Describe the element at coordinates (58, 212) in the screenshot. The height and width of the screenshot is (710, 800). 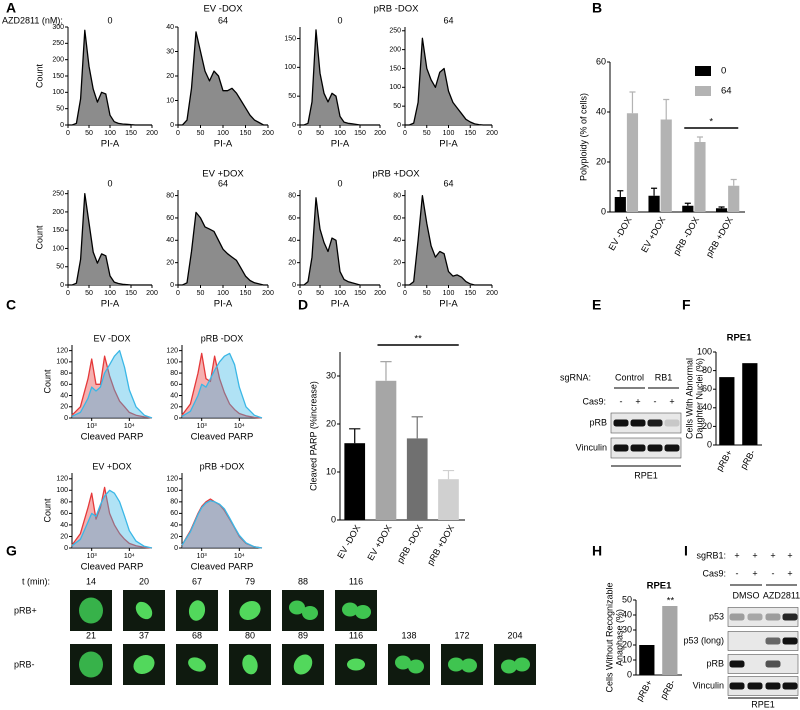
I see `y-tick-label: 200` at that location.